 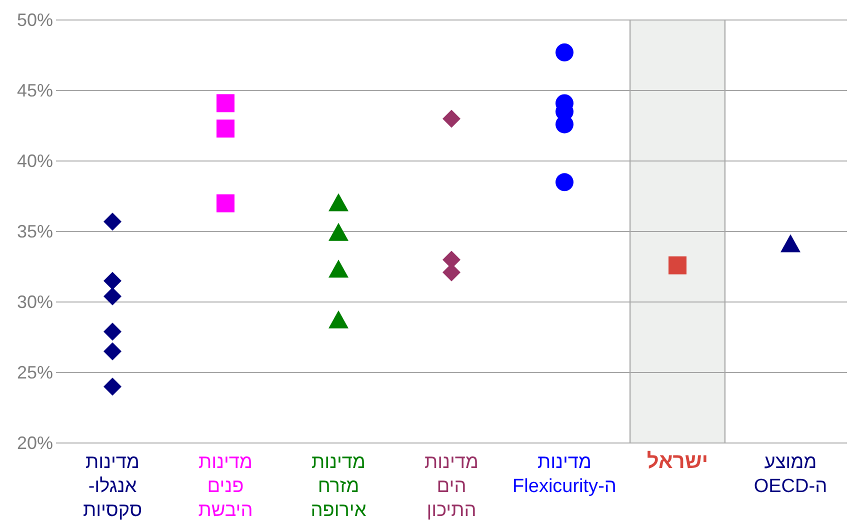 What do you see at coordinates (451, 486) in the screenshot?
I see `x-tick-label: מדינות הים התיכון` at bounding box center [451, 486].